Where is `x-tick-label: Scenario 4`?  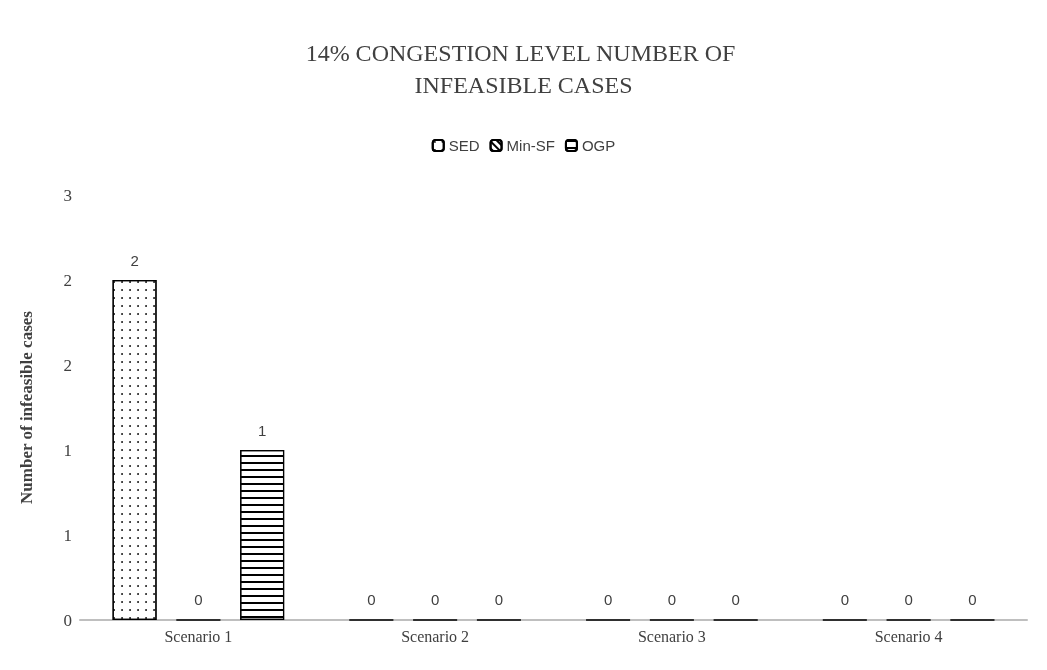 x-tick-label: Scenario 4 is located at coordinates (908, 636).